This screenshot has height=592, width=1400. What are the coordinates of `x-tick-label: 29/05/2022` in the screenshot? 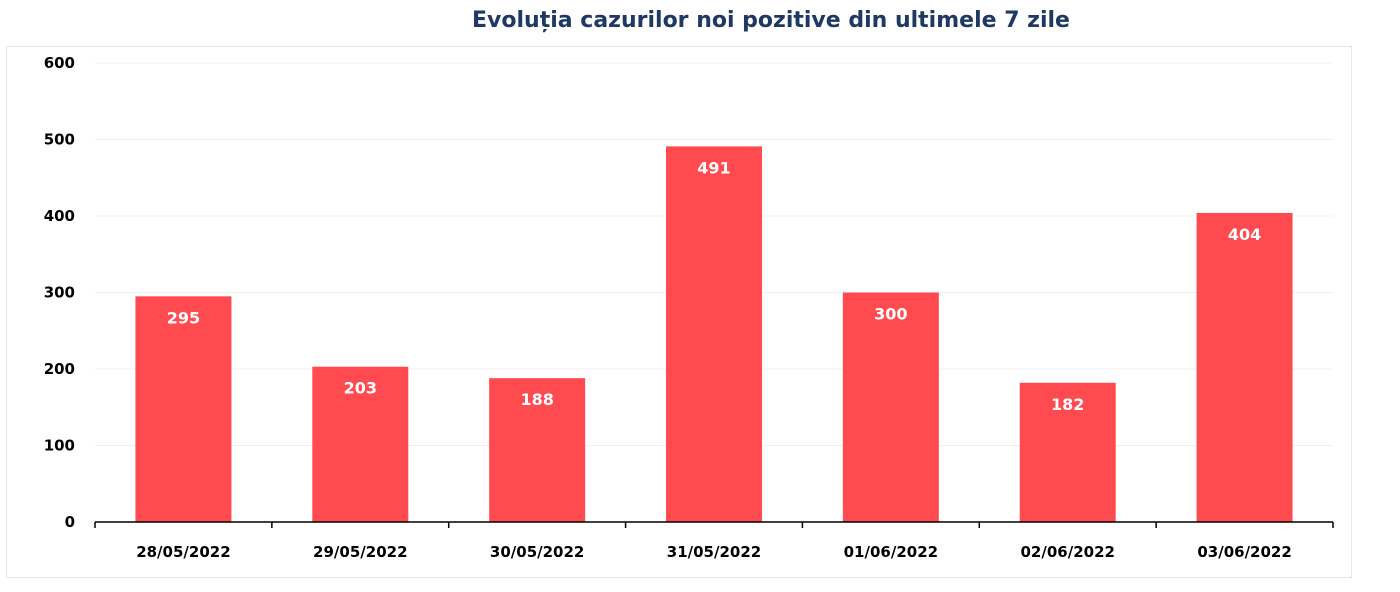 It's located at (360, 552).